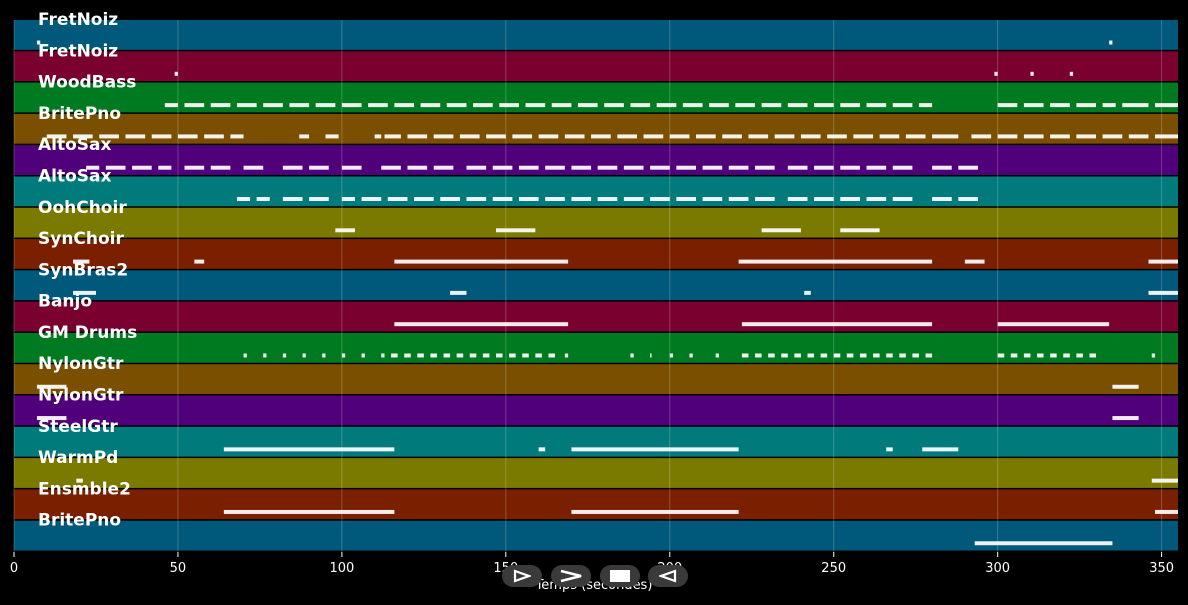 The height and width of the screenshot is (605, 1188). Describe the element at coordinates (522, 576) in the screenshot. I see `play-button` at that location.